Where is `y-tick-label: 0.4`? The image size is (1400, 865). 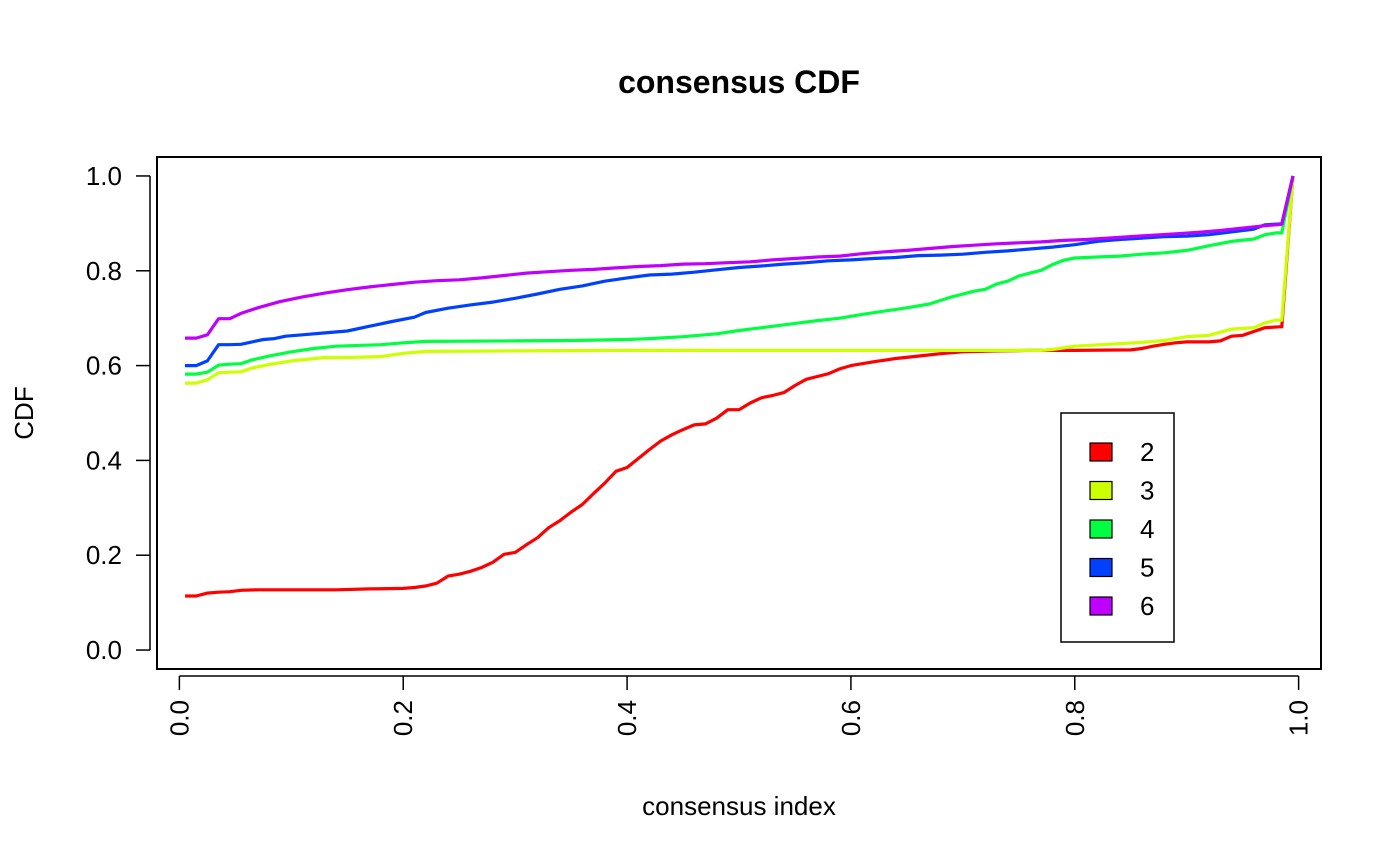 y-tick-label: 0.4 is located at coordinates (104, 460).